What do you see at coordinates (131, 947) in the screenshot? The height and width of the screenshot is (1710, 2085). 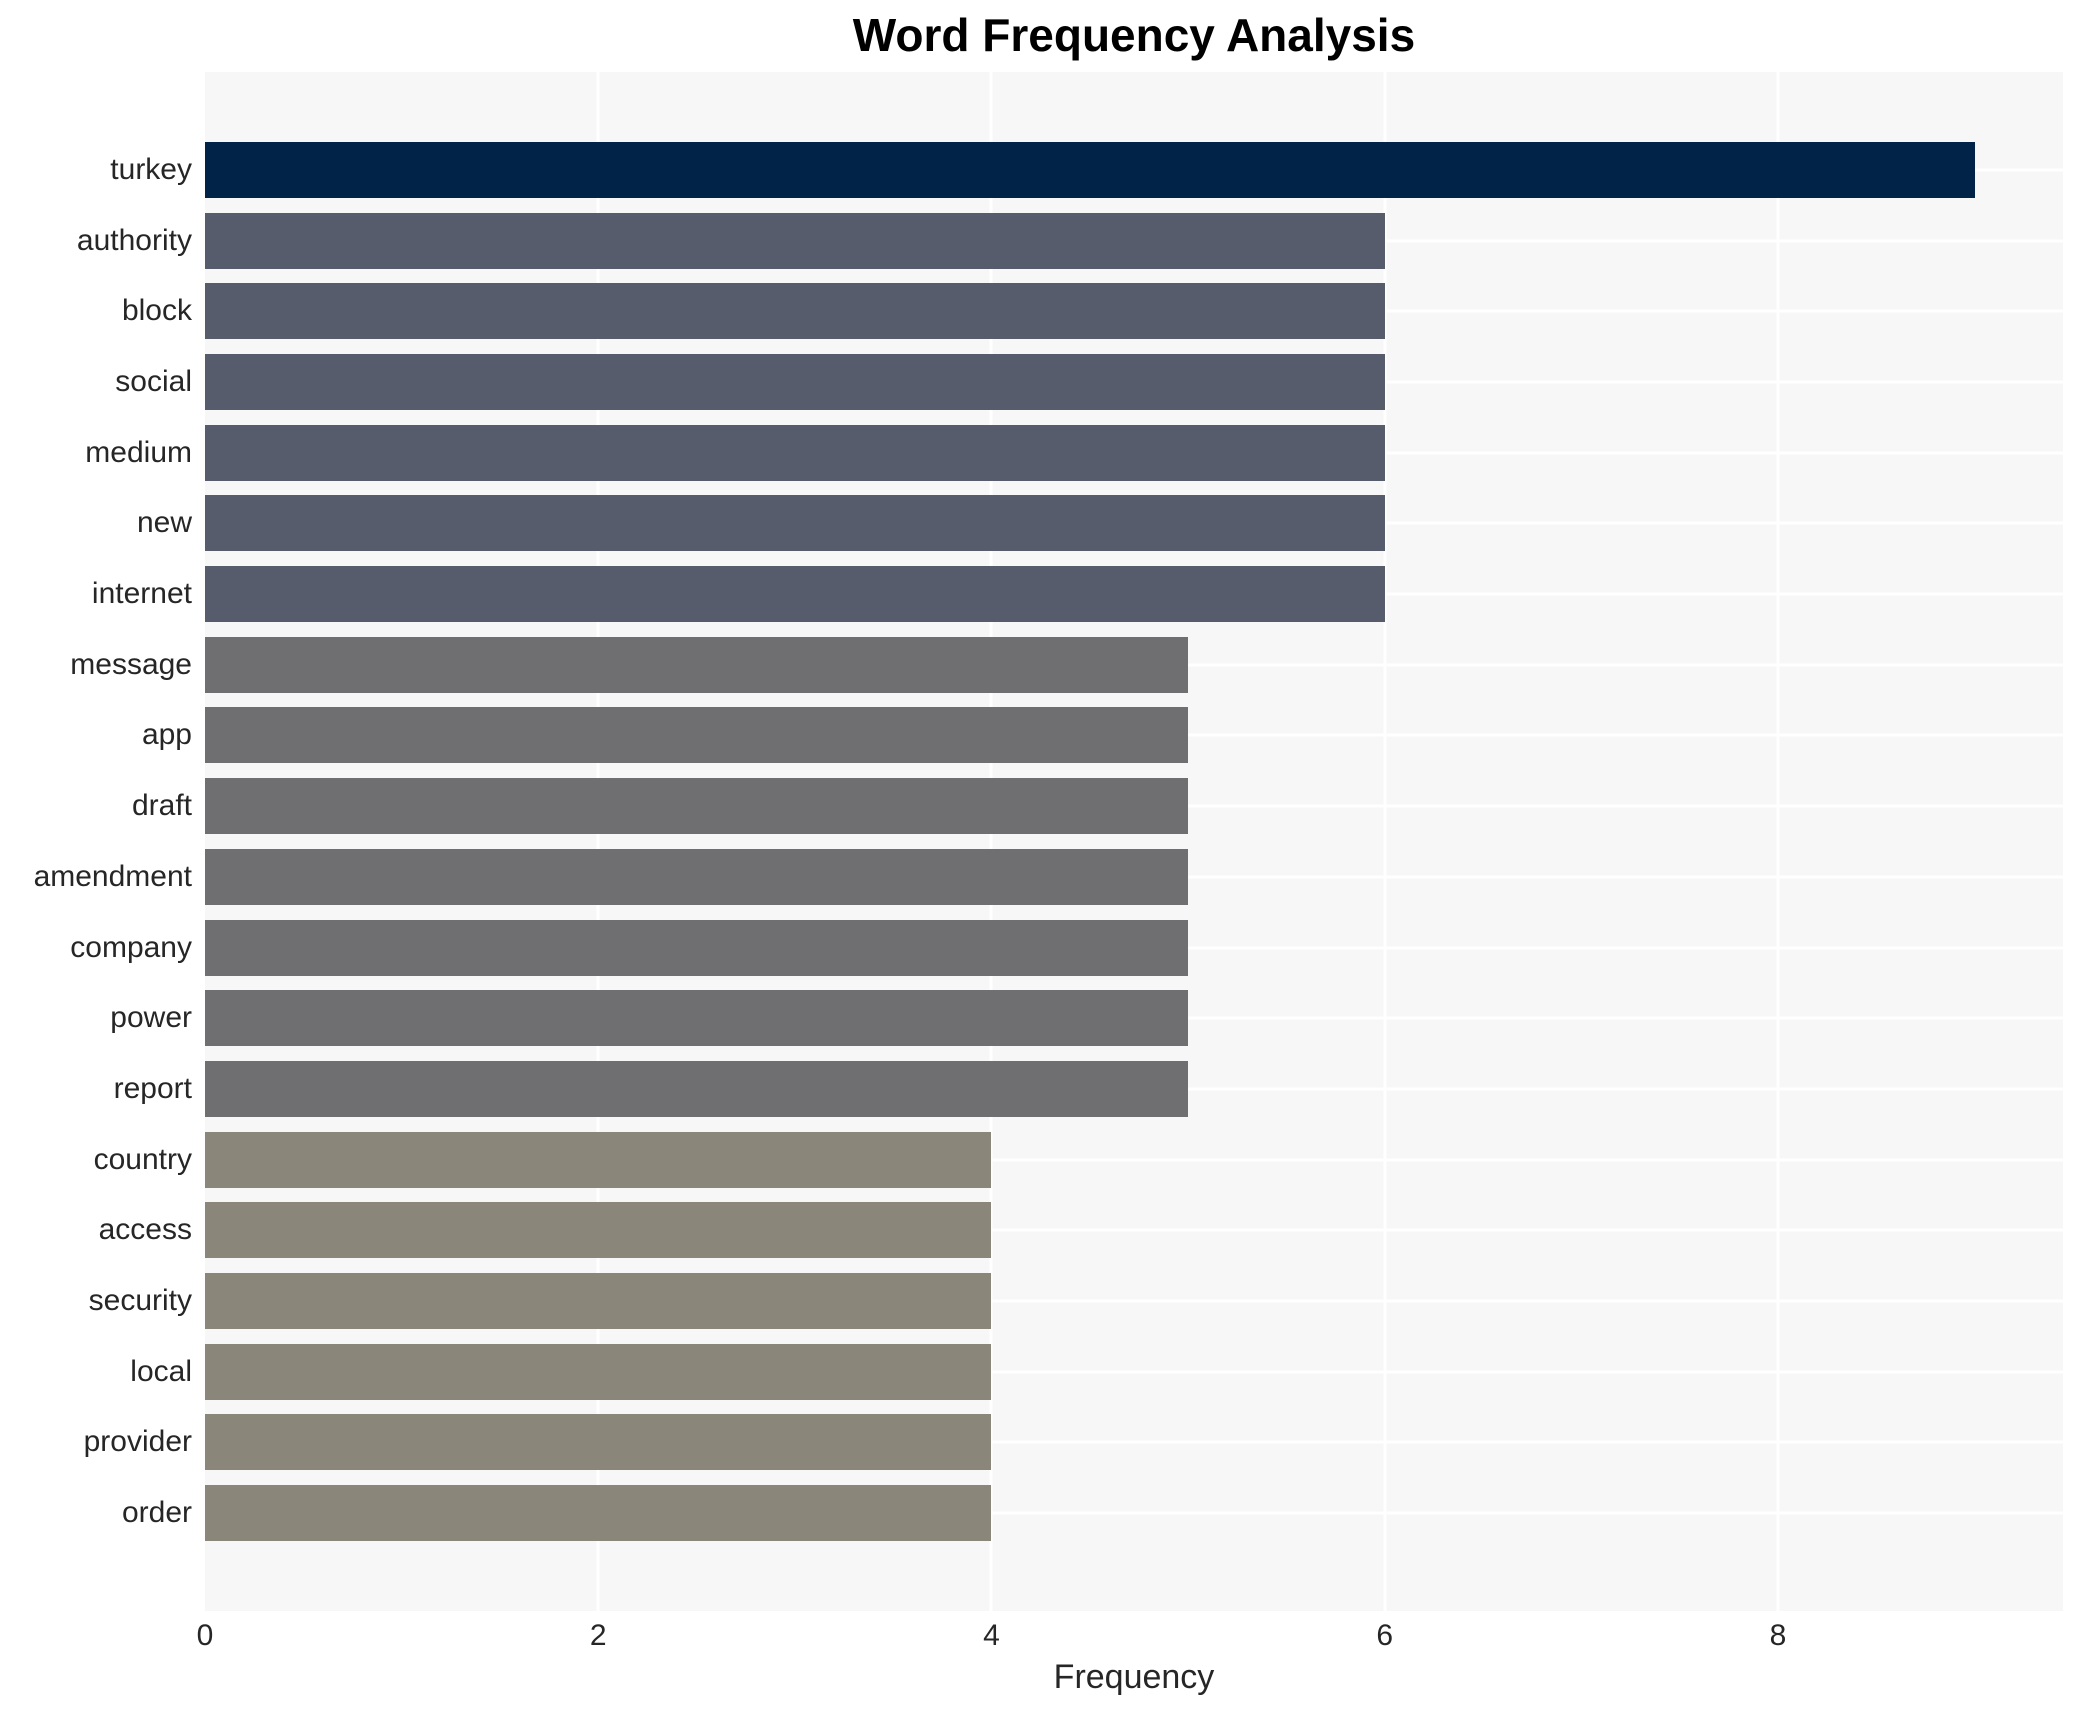 I see `y-axis-label: company` at bounding box center [131, 947].